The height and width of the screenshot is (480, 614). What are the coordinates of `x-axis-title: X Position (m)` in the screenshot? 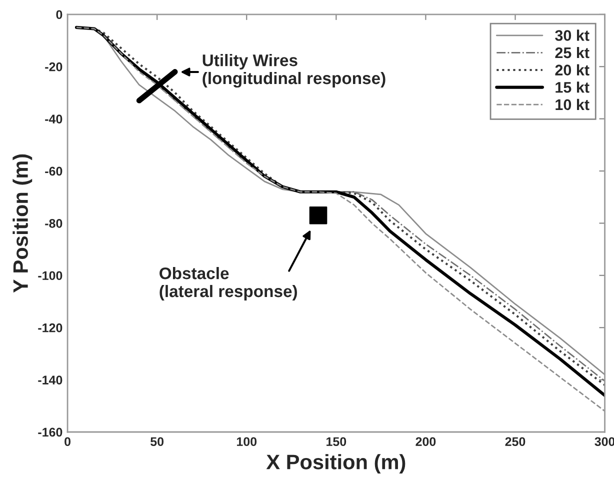 It's located at (336, 464).